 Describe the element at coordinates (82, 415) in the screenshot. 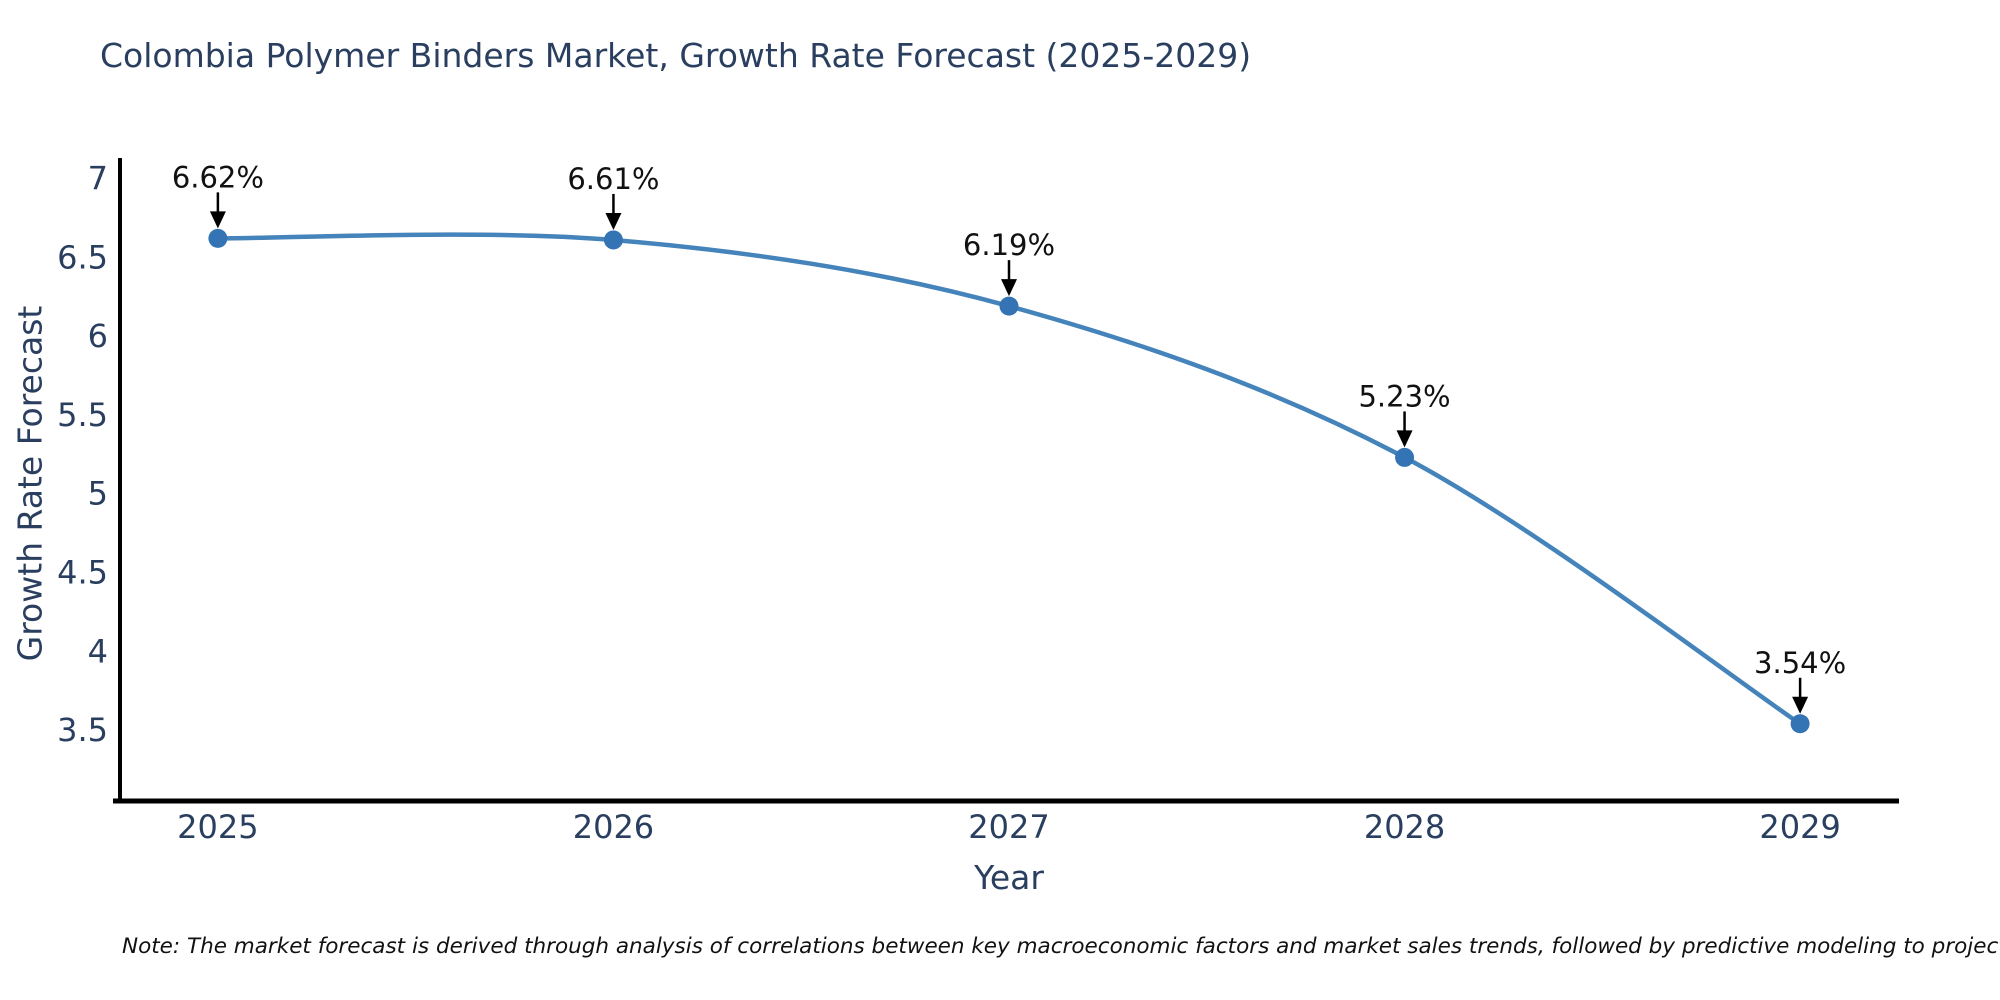

I see `y-tick-label: 5.5` at that location.